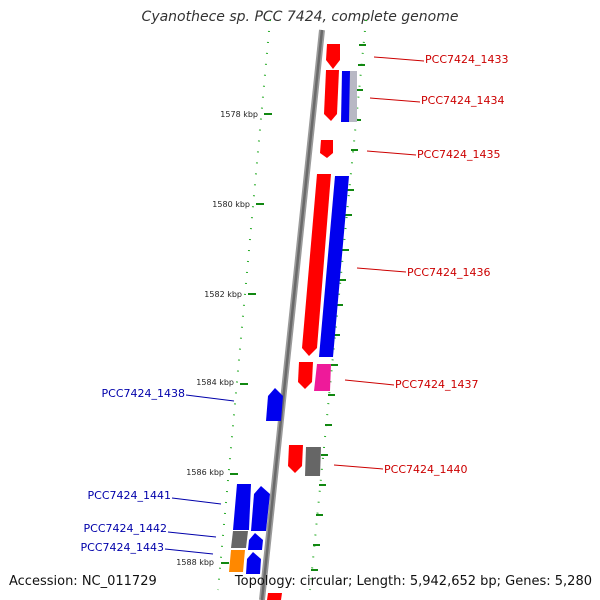  What do you see at coordinates (300, 17) in the screenshot?
I see `map-title: Cyanothece sp. PCC 7424, complete genome` at bounding box center [300, 17].